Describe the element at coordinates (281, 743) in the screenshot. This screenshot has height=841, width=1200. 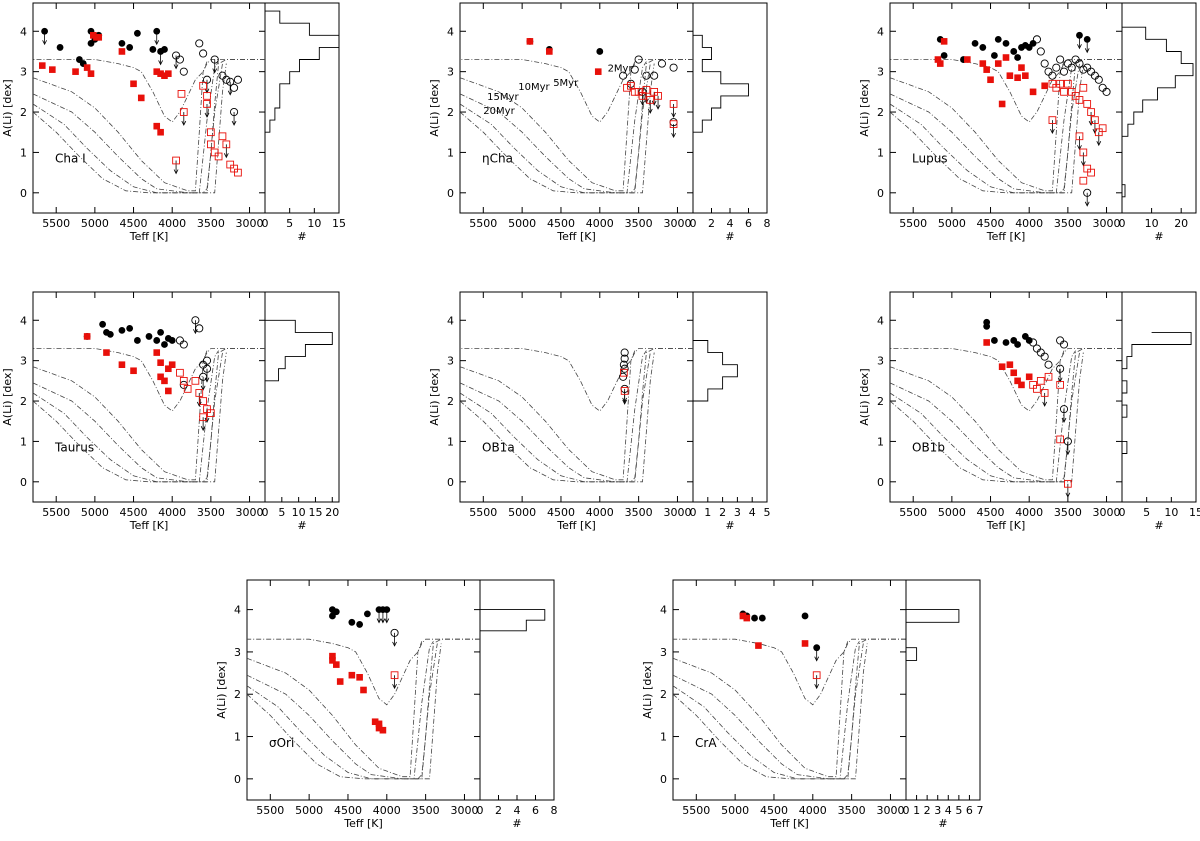
I see `panel-label: σOri` at that location.